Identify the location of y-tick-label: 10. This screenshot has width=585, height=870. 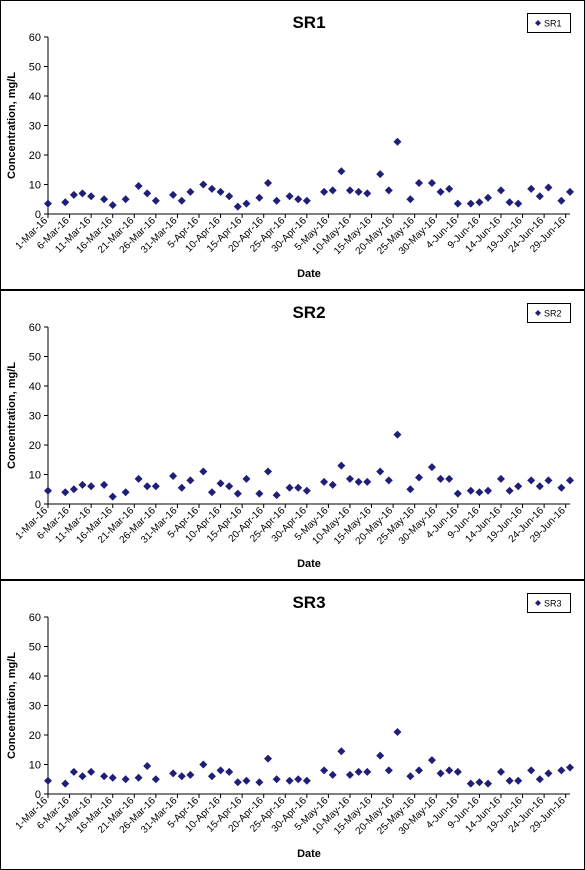
(35, 766).